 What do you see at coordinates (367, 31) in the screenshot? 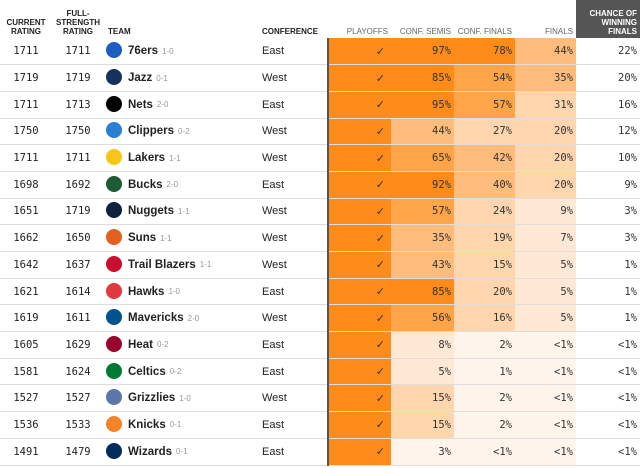
I see `header-playoffs: PLAYOFFS` at bounding box center [367, 31].